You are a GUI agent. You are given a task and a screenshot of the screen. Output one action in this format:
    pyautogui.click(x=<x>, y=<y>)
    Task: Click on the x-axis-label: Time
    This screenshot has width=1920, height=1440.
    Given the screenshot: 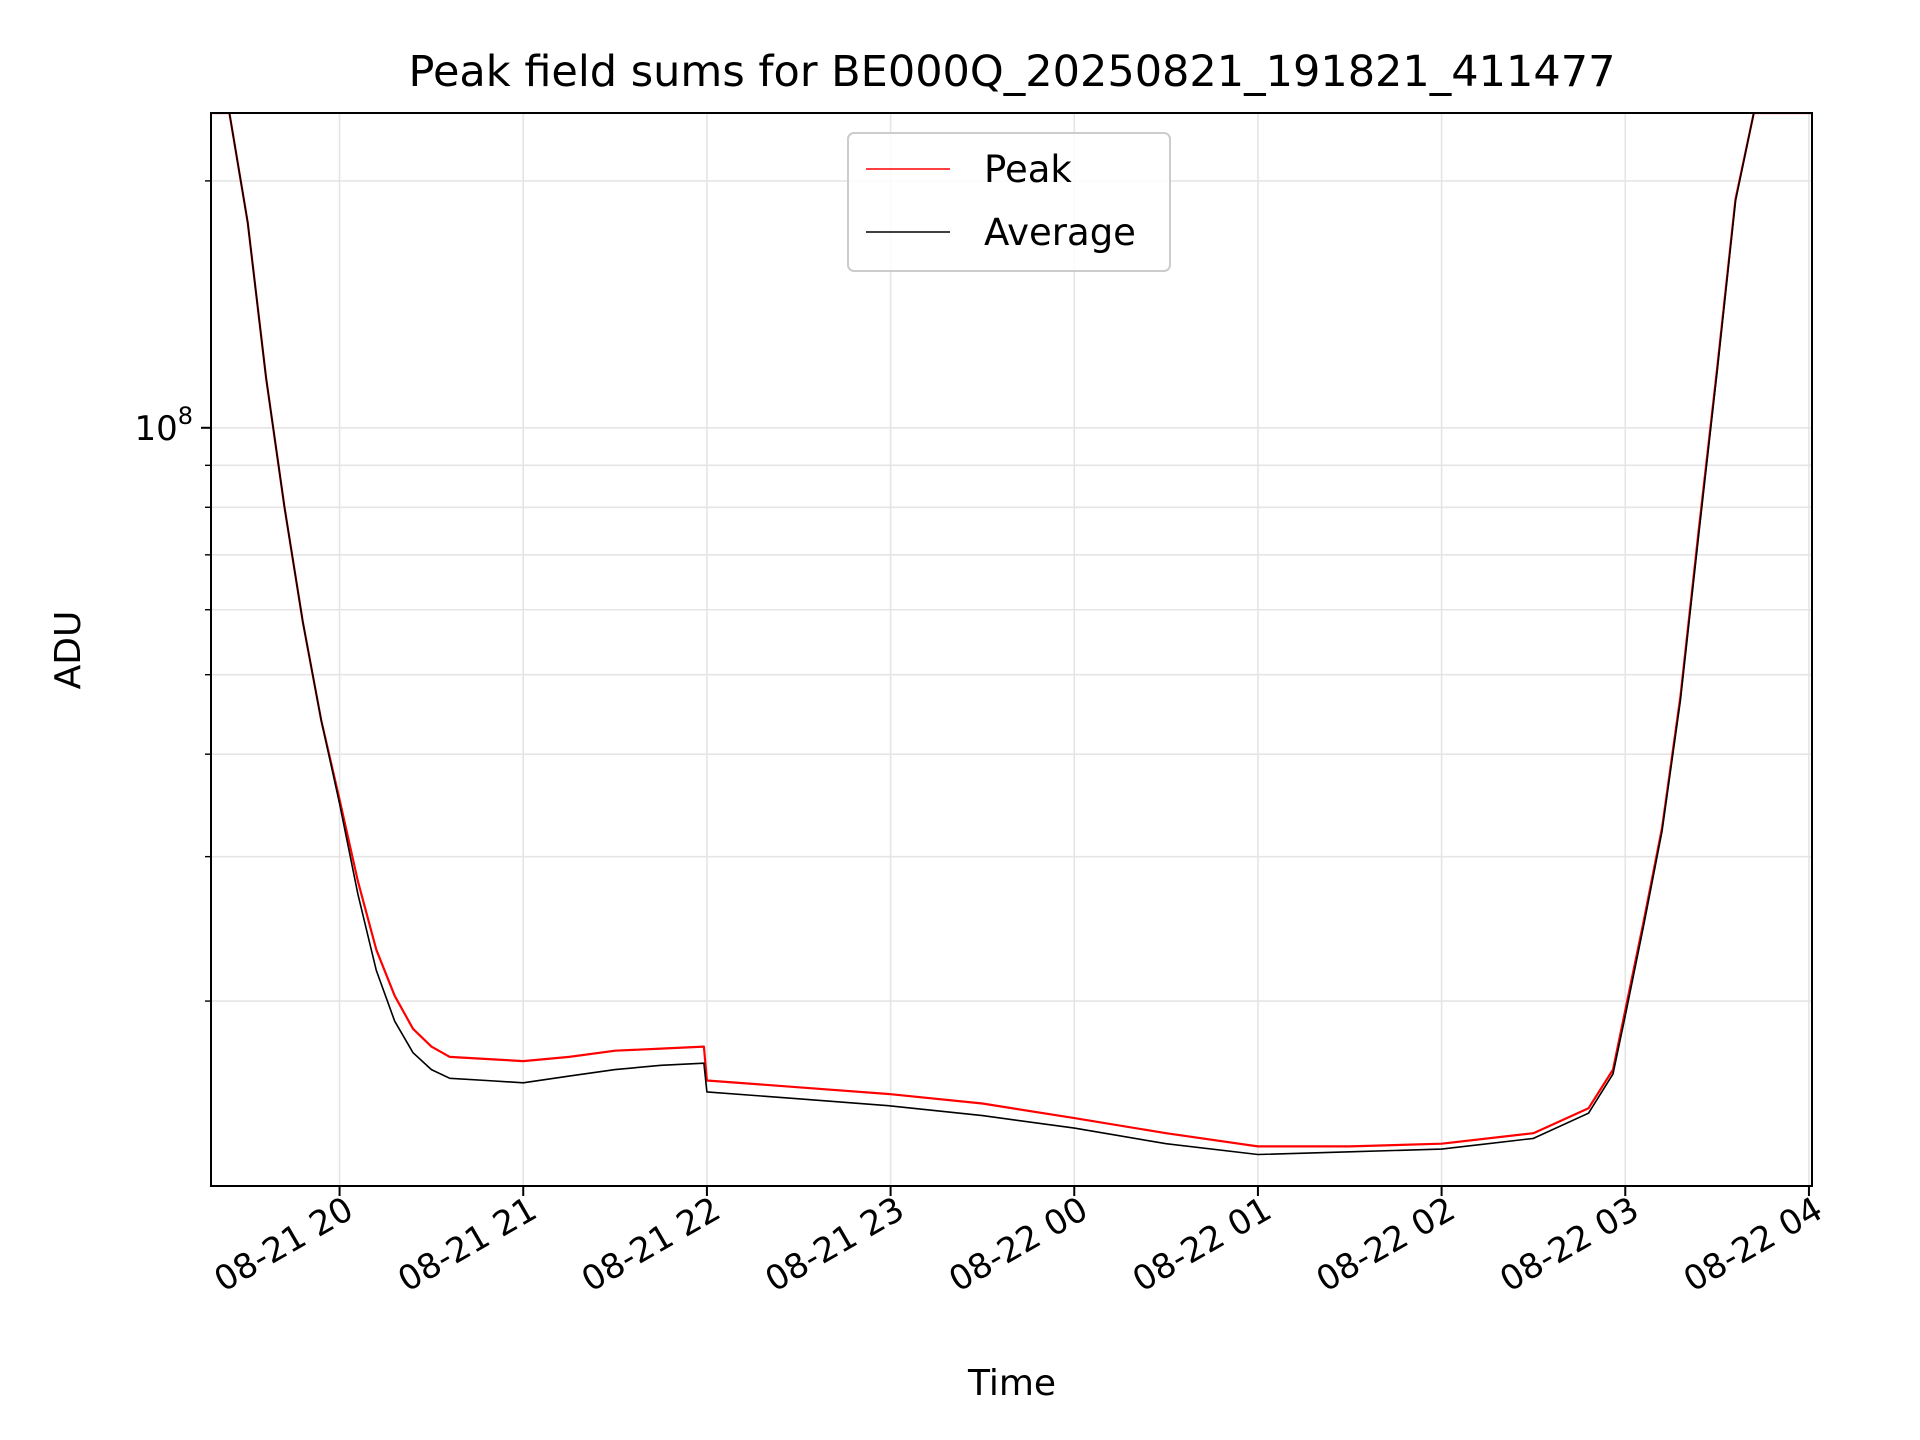 What is the action you would take?
    pyautogui.click(x=1011, y=1383)
    